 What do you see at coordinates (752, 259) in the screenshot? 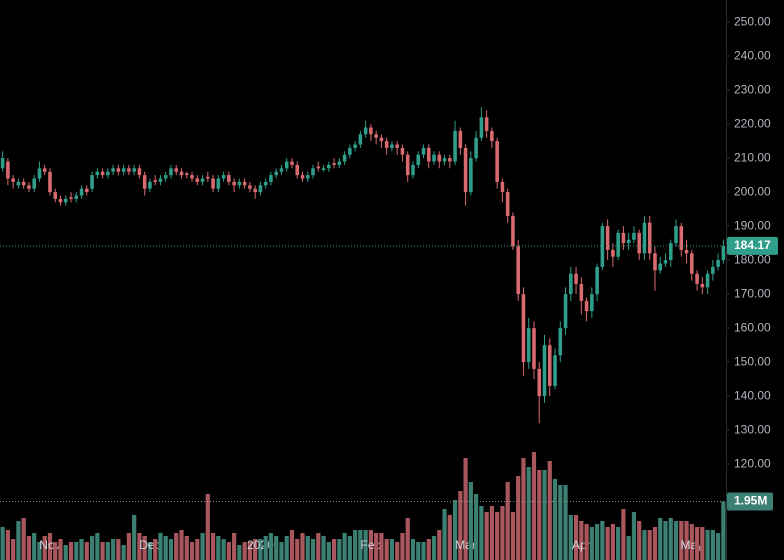
I see `y-tick-label: 180.00` at bounding box center [752, 259].